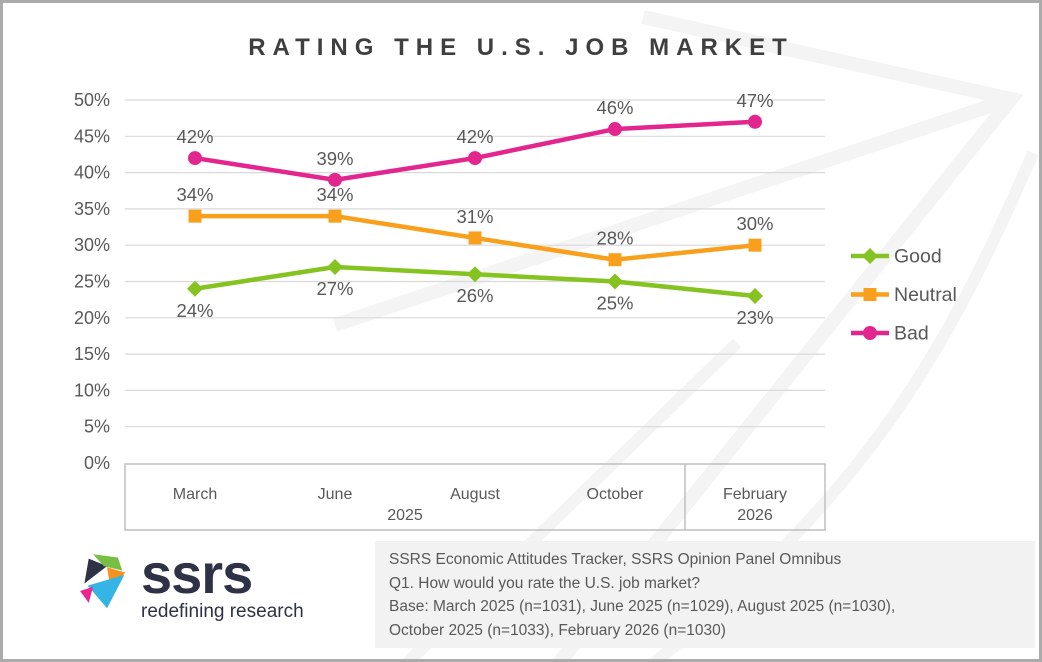 Image resolution: width=1042 pixels, height=662 pixels. I want to click on ssrs-logo: ssrs redefining research, so click(191, 582).